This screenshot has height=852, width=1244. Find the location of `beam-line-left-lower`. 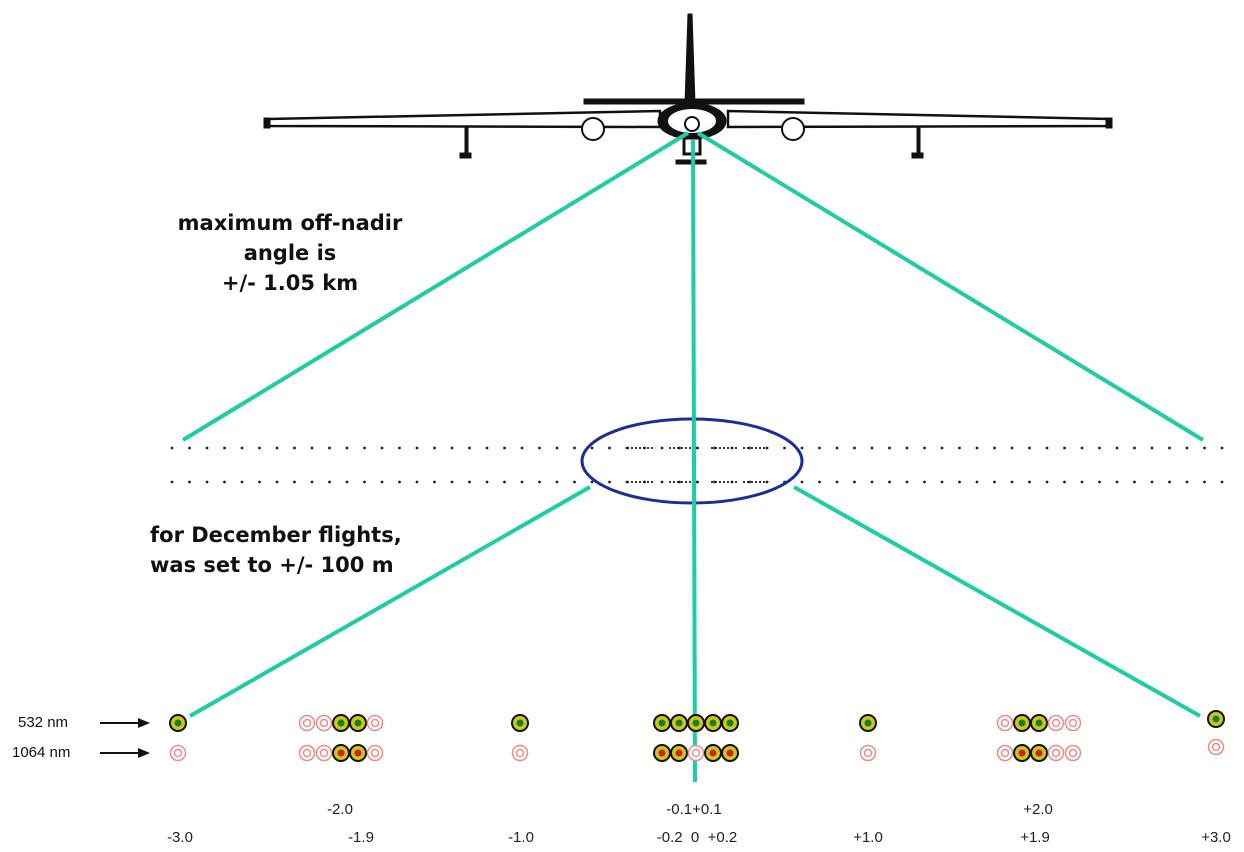

beam-line-left-lower is located at coordinates (390, 601).